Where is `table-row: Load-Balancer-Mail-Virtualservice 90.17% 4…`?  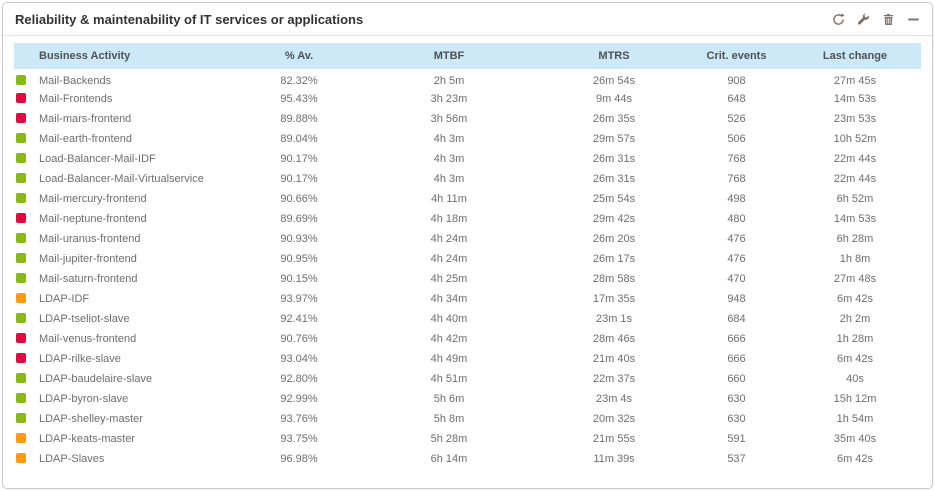
table-row: Load-Balancer-Mail-Virtualservice 90.17% 4… is located at coordinates (467, 179).